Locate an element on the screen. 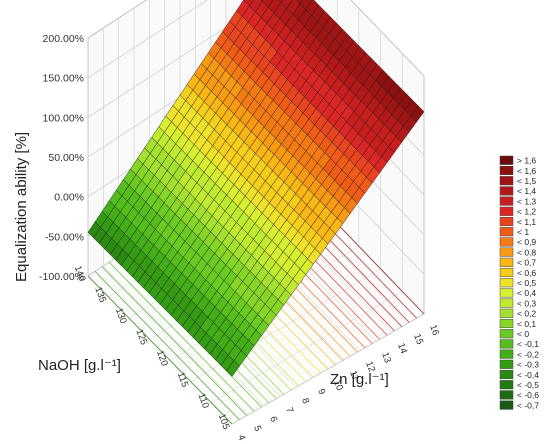  x-tick-label: 14 is located at coordinates (402, 349).